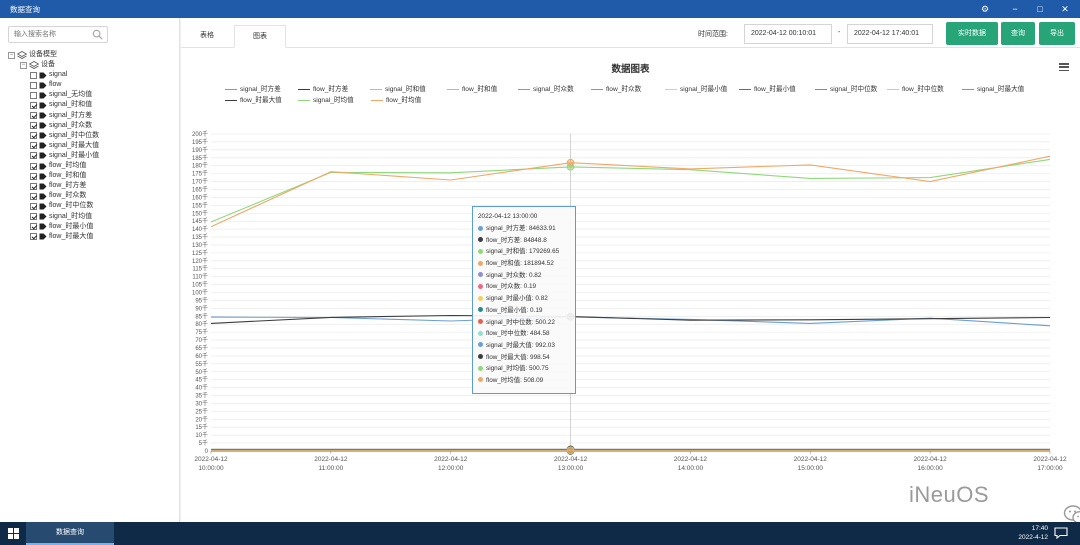 The image size is (1080, 545). What do you see at coordinates (890, 34) in the screenshot?
I see `end-time-input: 2022-04-12 17:40:01` at bounding box center [890, 34].